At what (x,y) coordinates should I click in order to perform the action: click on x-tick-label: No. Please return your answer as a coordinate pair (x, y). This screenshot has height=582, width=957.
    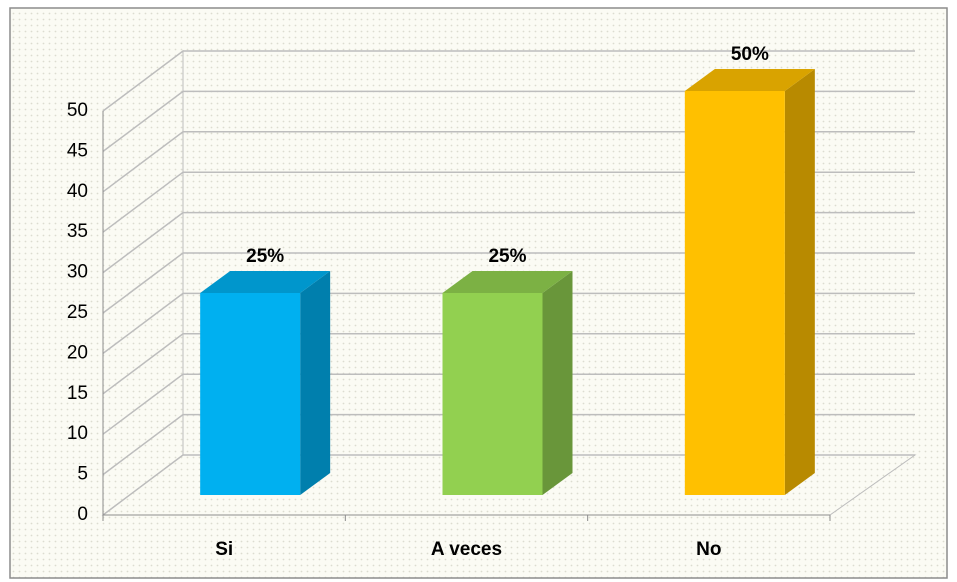
    Looking at the image, I should click on (708, 549).